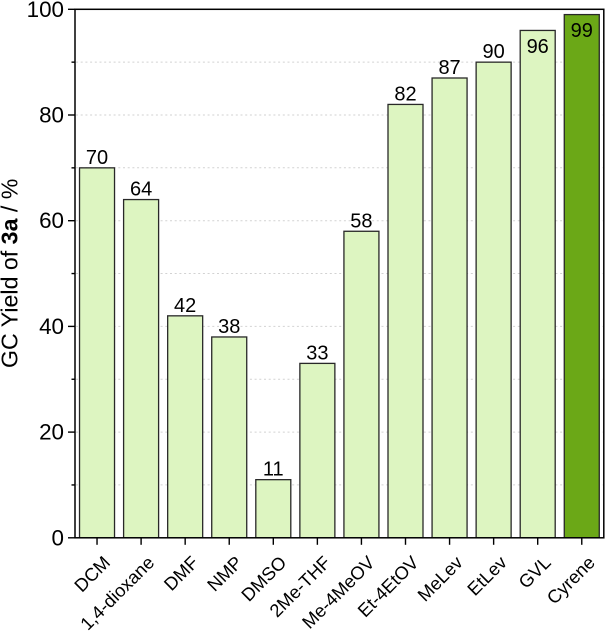 The height and width of the screenshot is (636, 605). What do you see at coordinates (51, 220) in the screenshot?
I see `svg-text: 60` at bounding box center [51, 220].